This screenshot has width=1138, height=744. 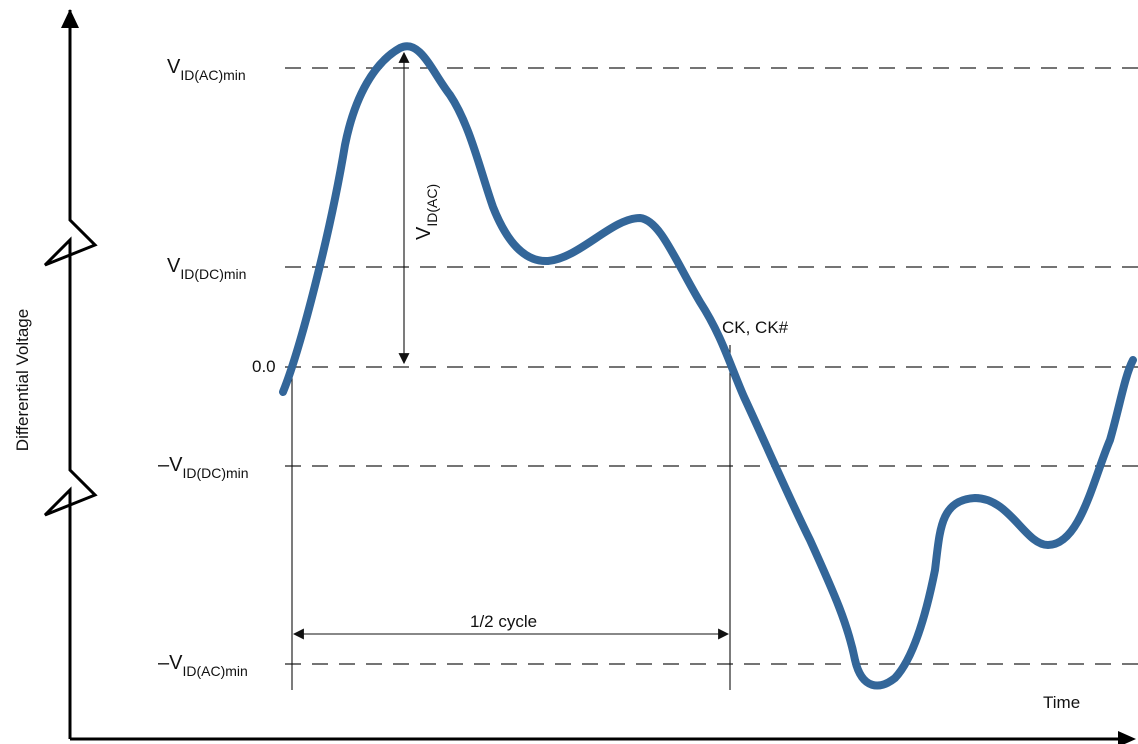 What do you see at coordinates (206, 268) in the screenshot?
I see `vdc-max-label: VID(DC)min` at bounding box center [206, 268].